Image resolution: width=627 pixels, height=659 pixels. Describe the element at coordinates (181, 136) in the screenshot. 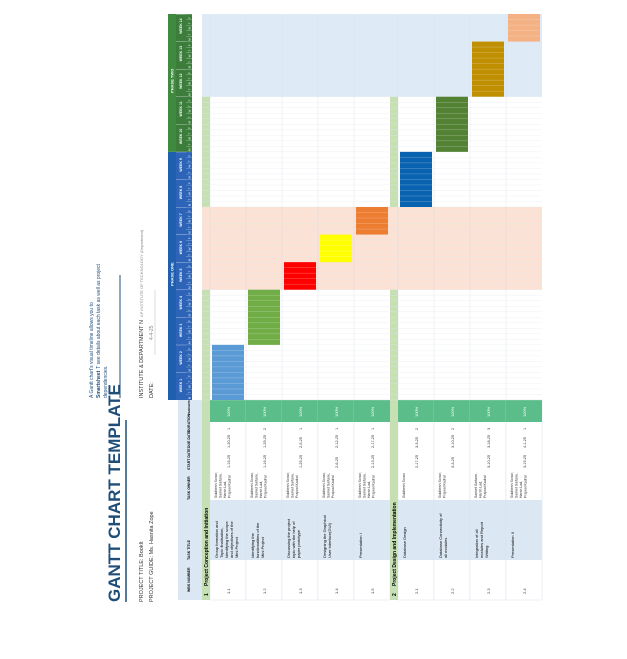

I see `week-label: WEEK 10` at that location.